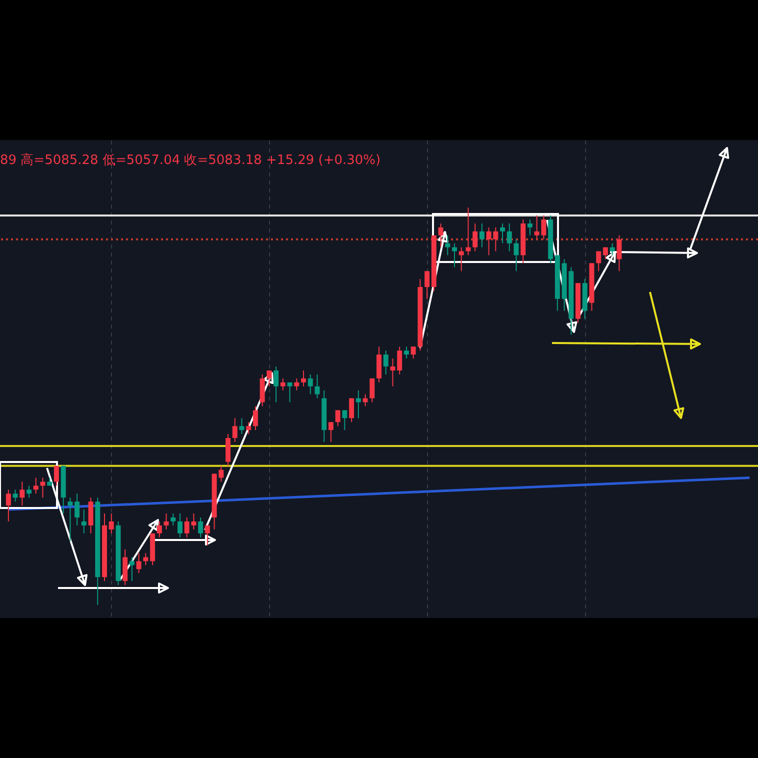 Image resolution: width=758 pixels, height=758 pixels. Describe the element at coordinates (190, 160) in the screenshot. I see `text: 89 高=5085.28 低=5057.04 收=5083.18 +15.29 (+0.30%)` at that location.